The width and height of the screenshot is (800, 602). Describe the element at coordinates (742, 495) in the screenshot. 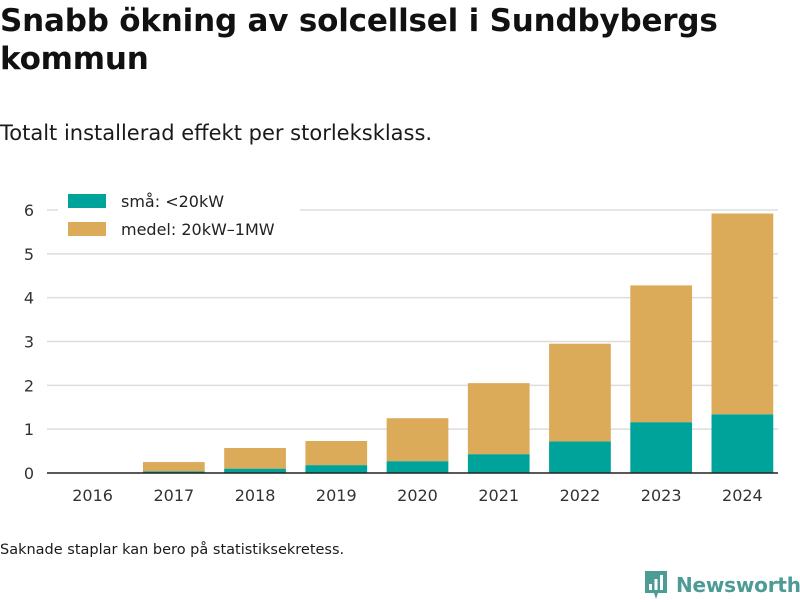

I see `x-tick-label: 2024` at that location.